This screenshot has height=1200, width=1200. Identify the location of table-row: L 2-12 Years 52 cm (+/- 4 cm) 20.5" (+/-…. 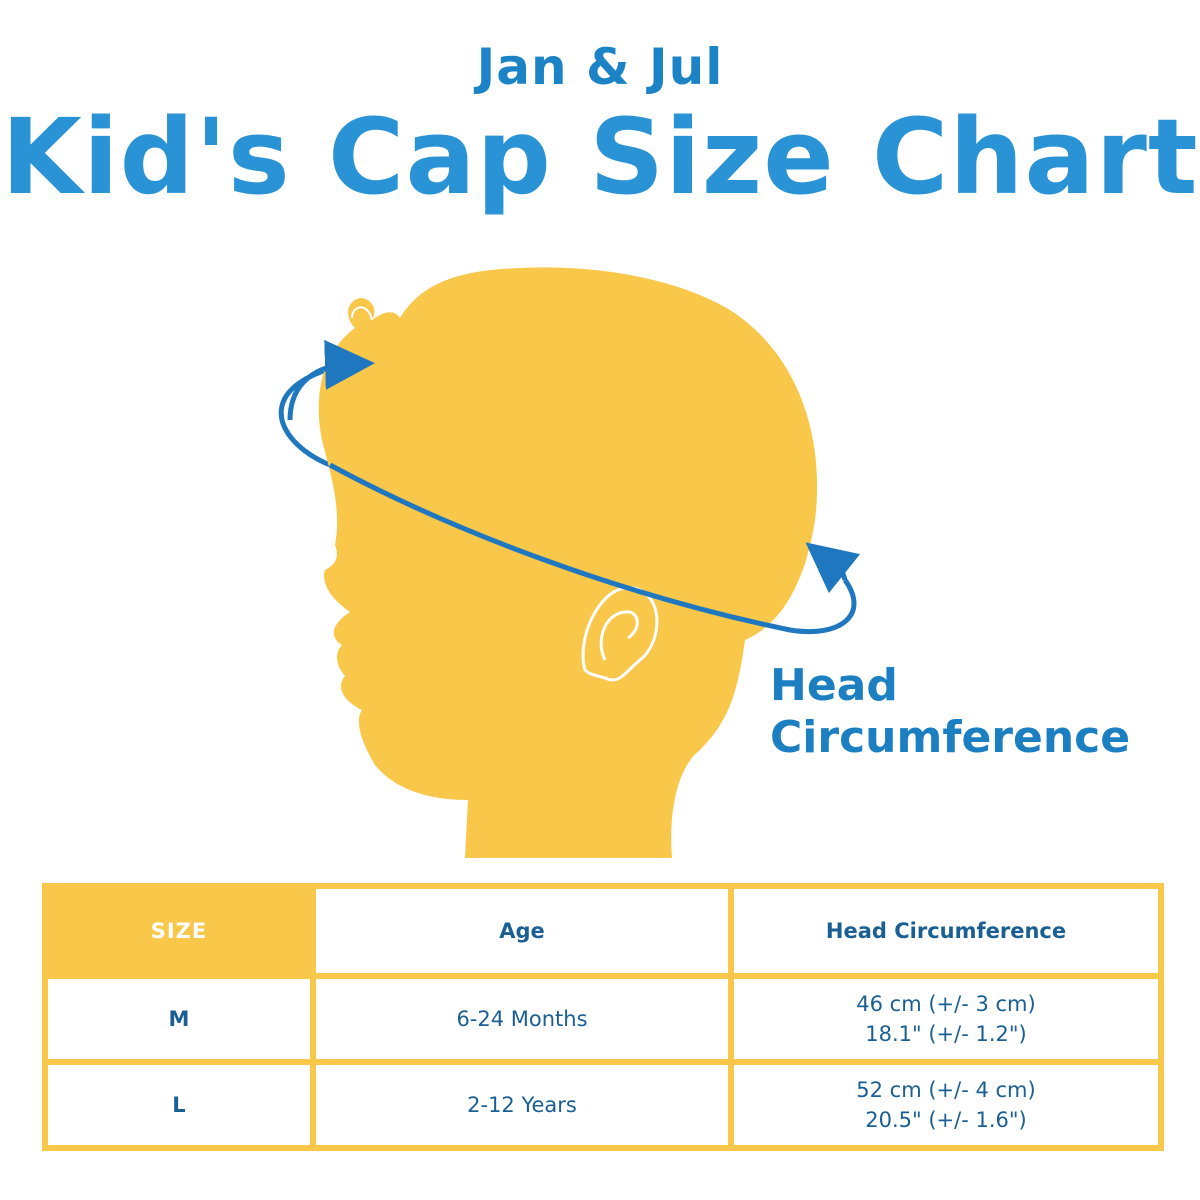
(603, 1105).